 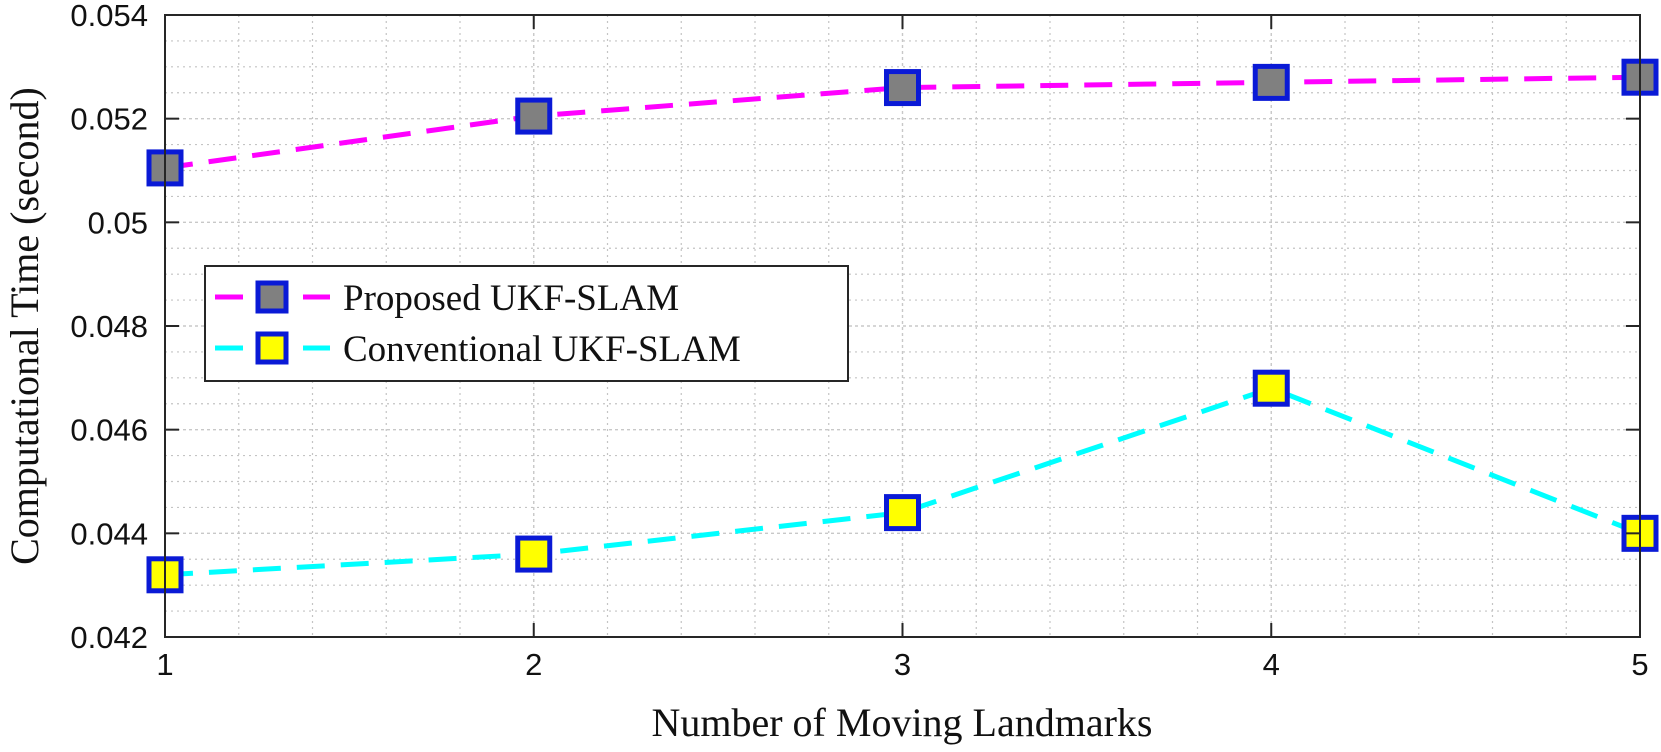 I want to click on legend-entry: Proposed UKF-SLAM, so click(x=447, y=298).